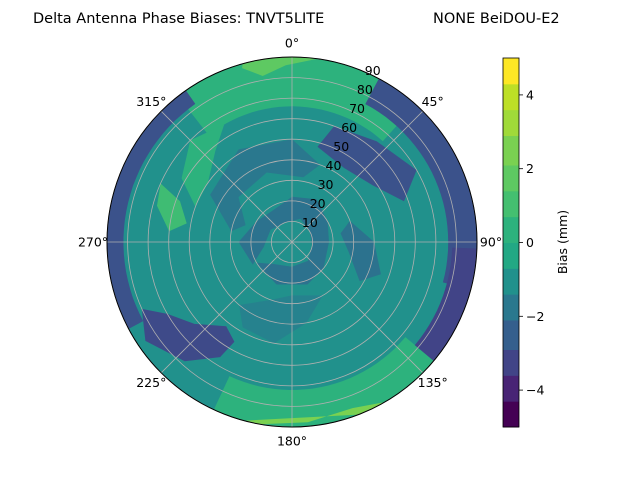 The image size is (640, 480). What do you see at coordinates (93, 242) in the screenshot?
I see `angular-tick-270: 270°` at bounding box center [93, 242].